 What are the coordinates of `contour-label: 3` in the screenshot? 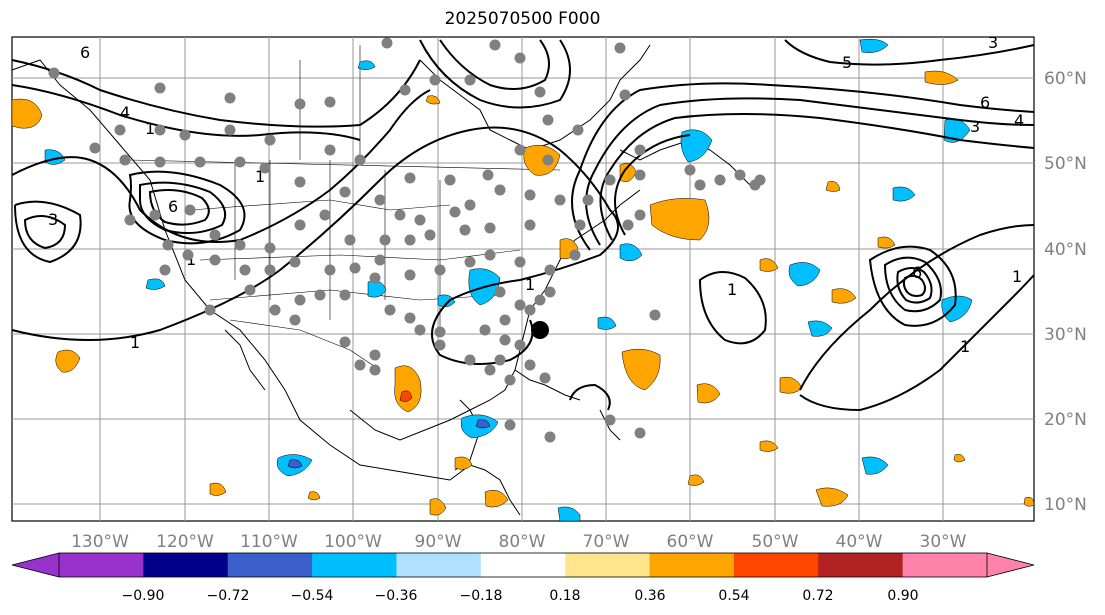 It's located at (993, 42).